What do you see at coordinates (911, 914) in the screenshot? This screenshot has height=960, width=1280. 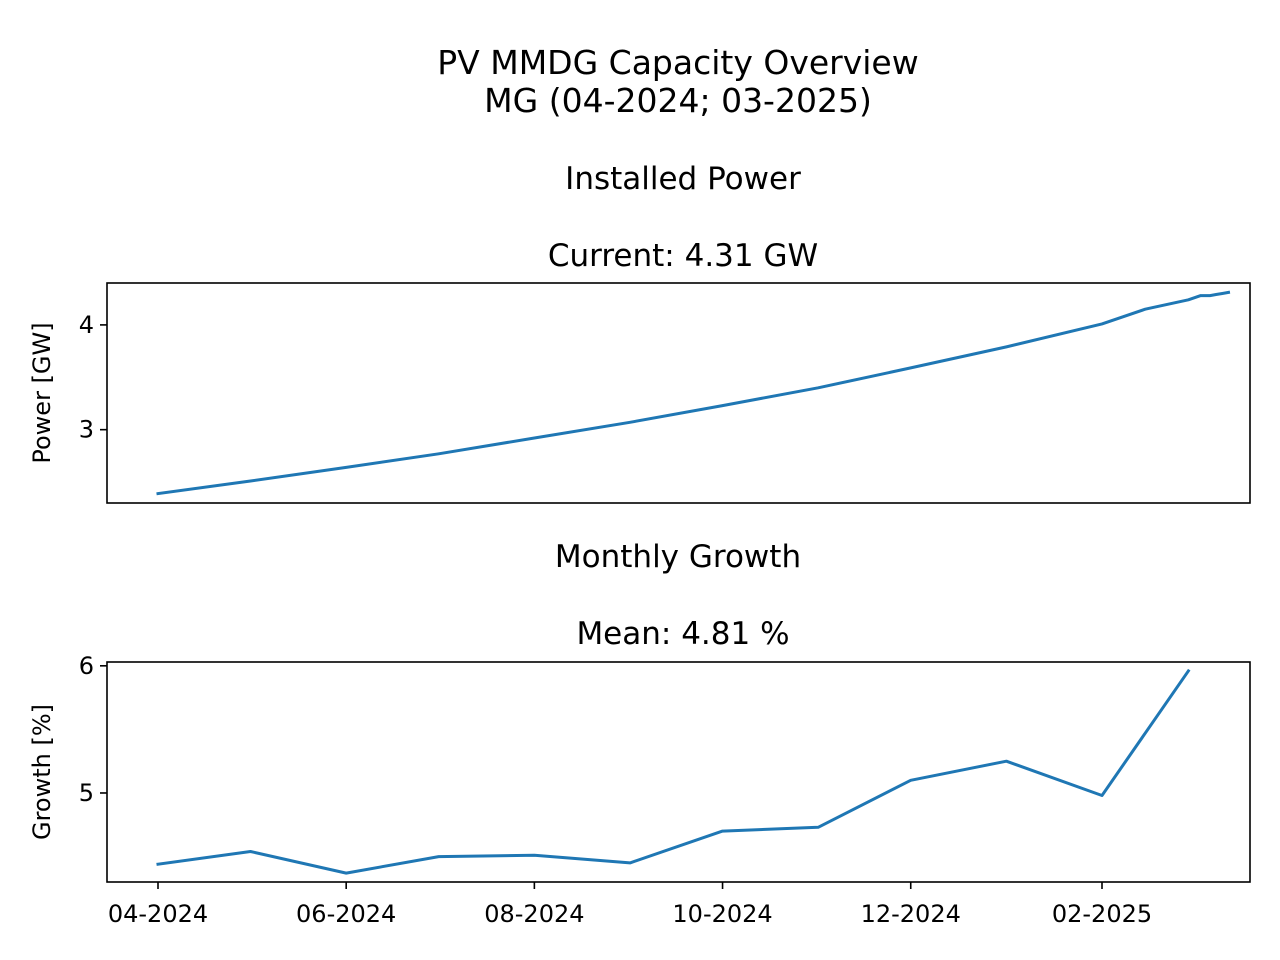 I see `x-tick-label: 12-2024` at bounding box center [911, 914].